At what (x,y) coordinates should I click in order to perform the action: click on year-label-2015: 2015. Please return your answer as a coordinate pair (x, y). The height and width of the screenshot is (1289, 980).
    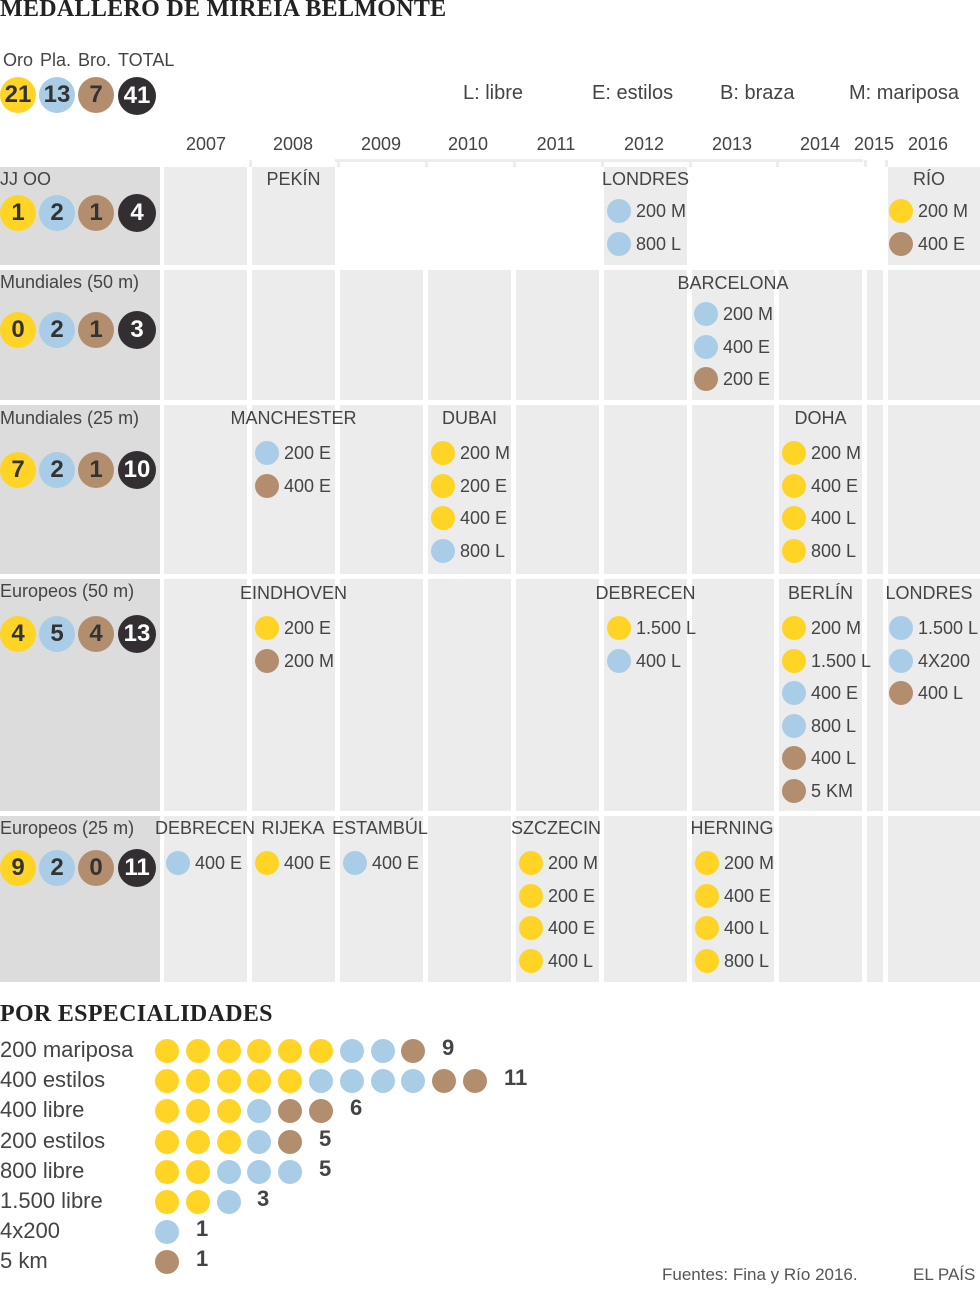
    Looking at the image, I should click on (874, 144).